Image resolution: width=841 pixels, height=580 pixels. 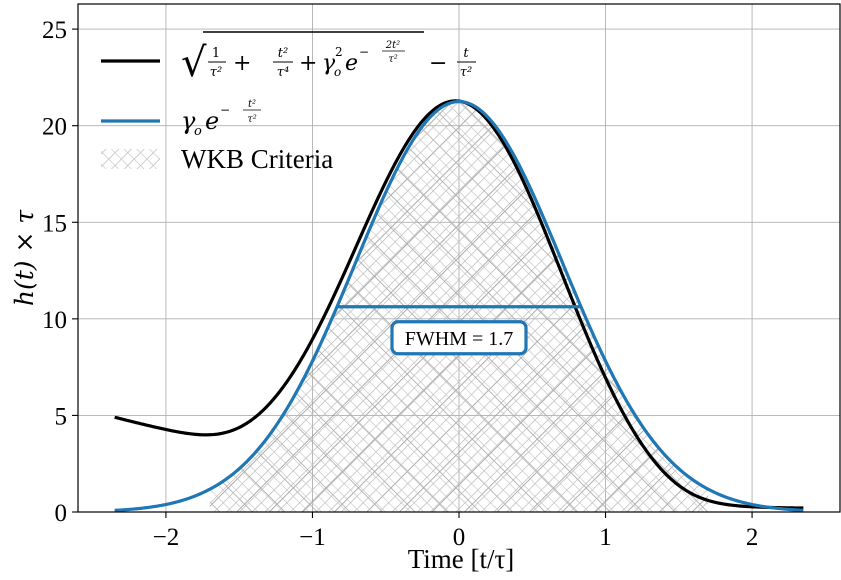 I want to click on x-axis-title: Time [t/τ], so click(x=461, y=559).